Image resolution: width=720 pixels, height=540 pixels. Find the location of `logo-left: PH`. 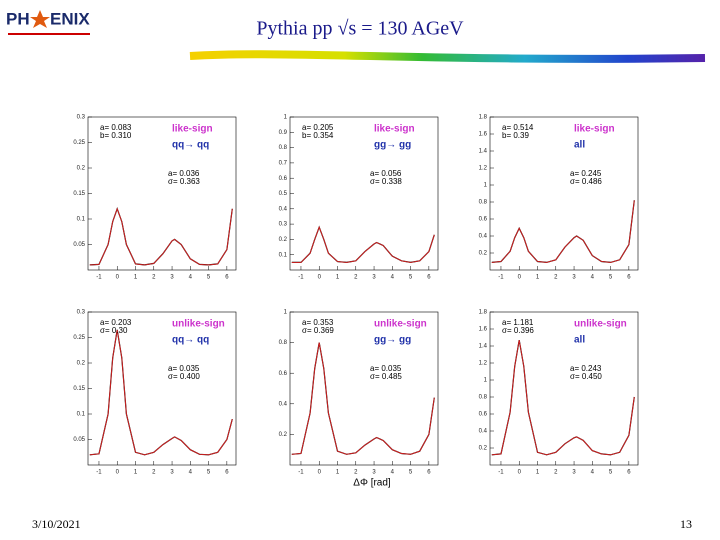

logo-left: PH is located at coordinates (18, 18).